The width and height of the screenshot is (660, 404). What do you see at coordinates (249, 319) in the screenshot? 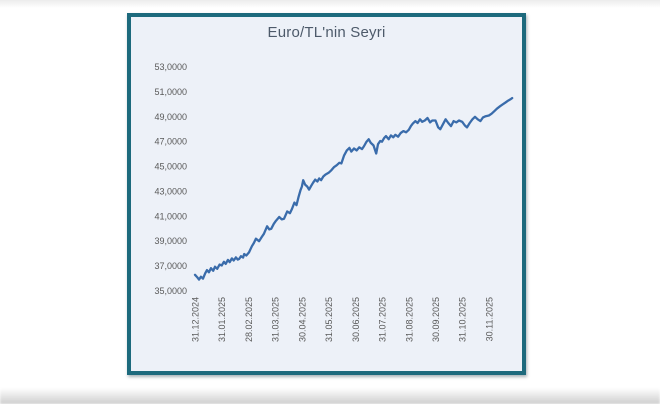
I see `x-axis-tick-label: 28.02.2025` at bounding box center [249, 319].